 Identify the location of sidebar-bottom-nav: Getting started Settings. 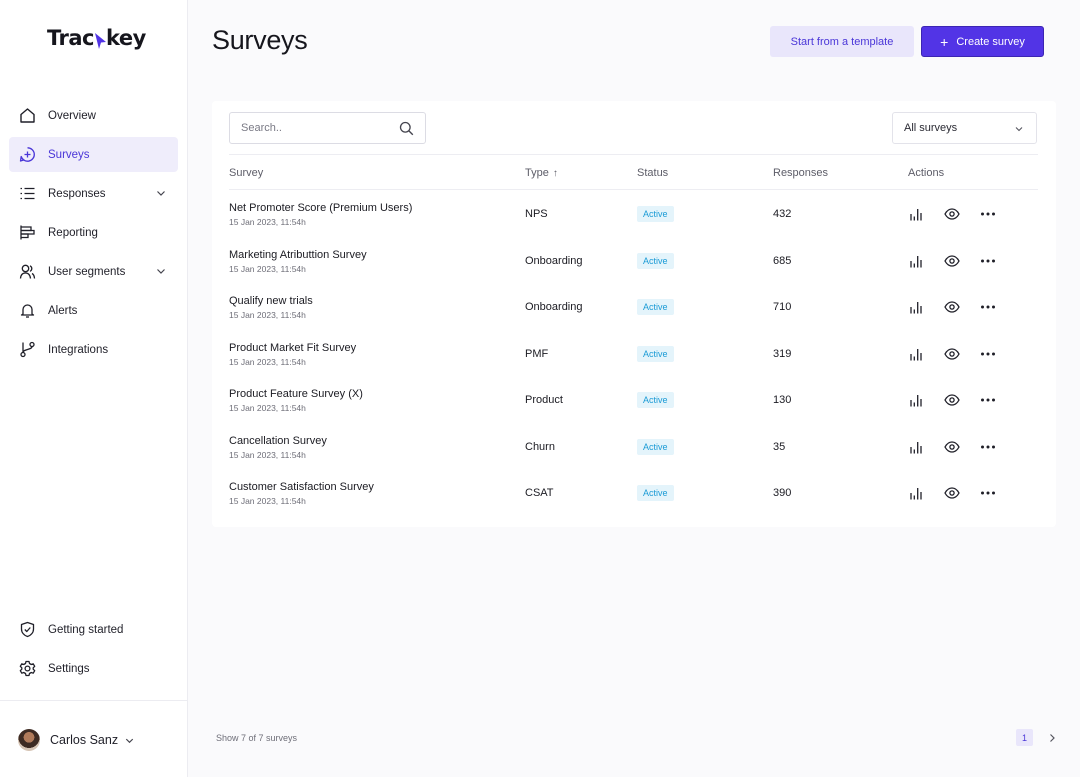
(93, 651).